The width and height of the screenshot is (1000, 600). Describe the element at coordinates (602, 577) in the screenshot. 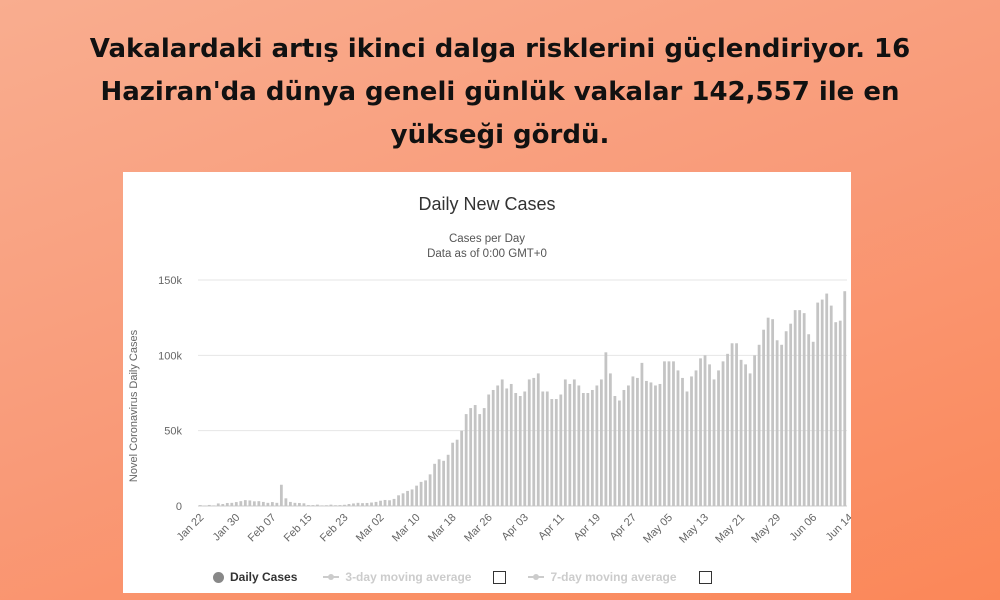

I see `legend-7day-average: 7-day moving average` at that location.